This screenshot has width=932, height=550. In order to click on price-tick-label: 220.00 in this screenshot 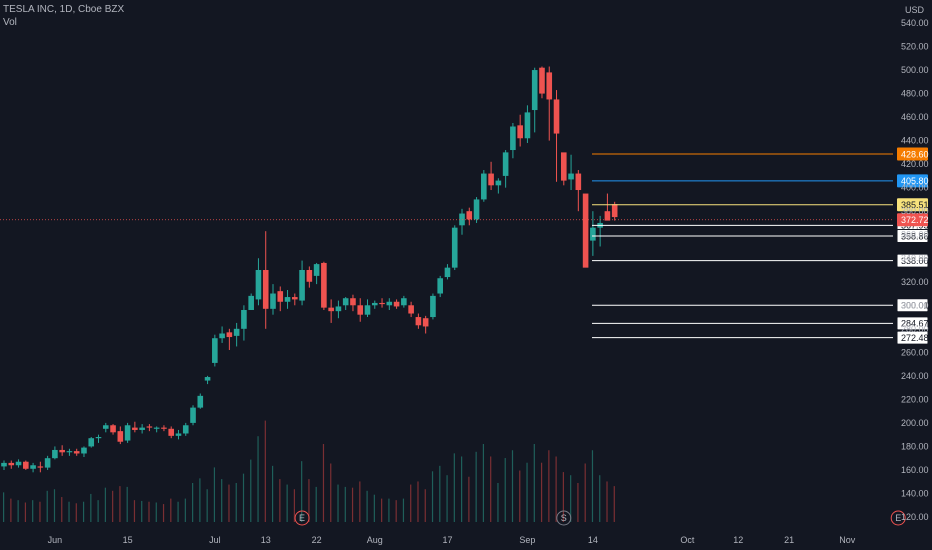, I will do `click(915, 399)`.